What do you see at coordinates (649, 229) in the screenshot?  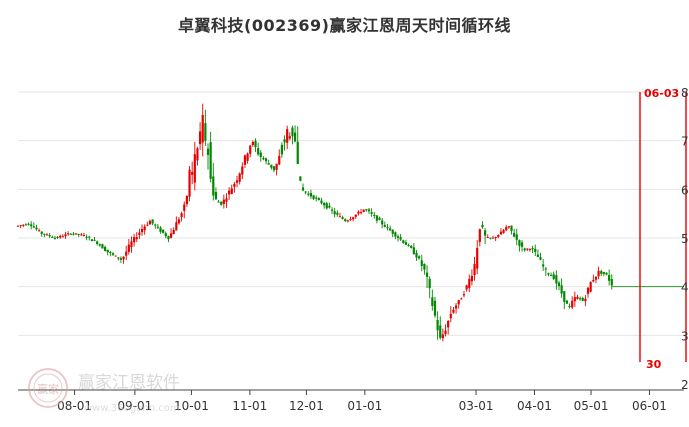 I see `overlay-layer: 06-03 30` at bounding box center [649, 229].